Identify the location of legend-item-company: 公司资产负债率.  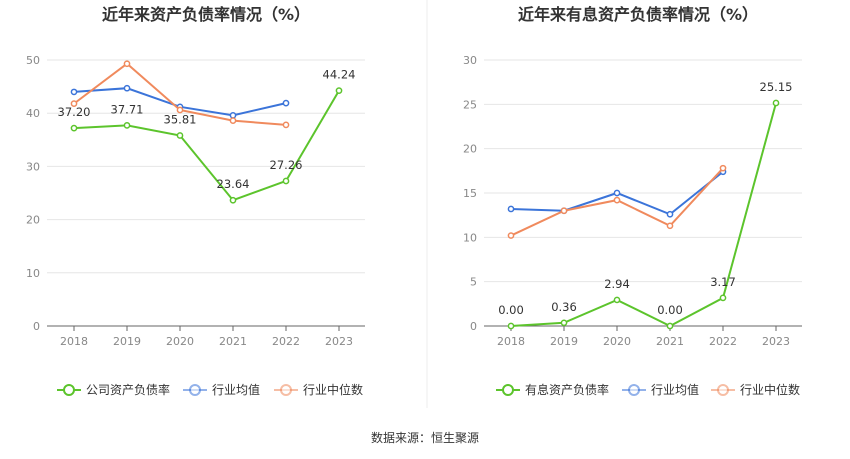
(113, 389).